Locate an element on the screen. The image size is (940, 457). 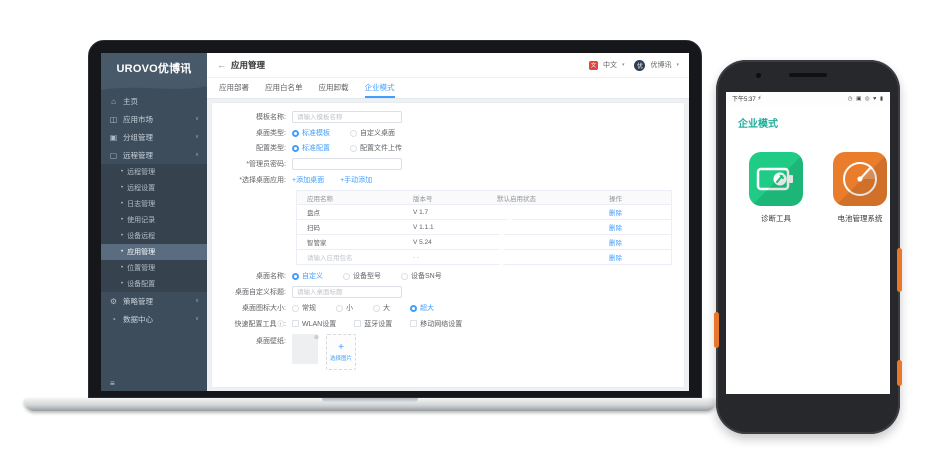
language-selector: 中文 is located at coordinates (609, 65).